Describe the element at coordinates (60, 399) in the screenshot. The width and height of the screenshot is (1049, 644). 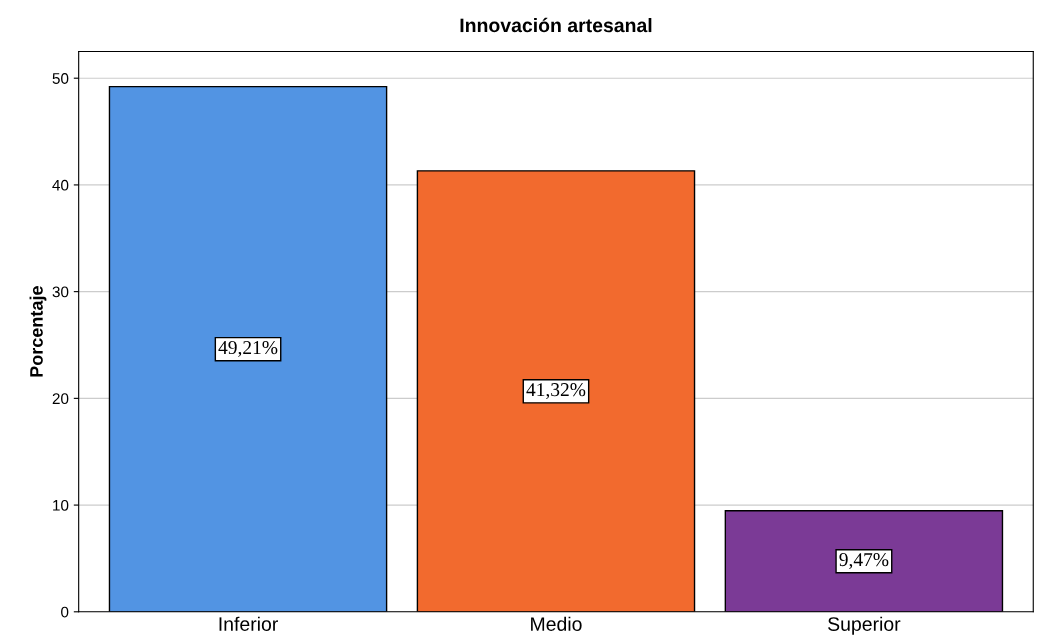
I see `y-tick-label: 20` at that location.